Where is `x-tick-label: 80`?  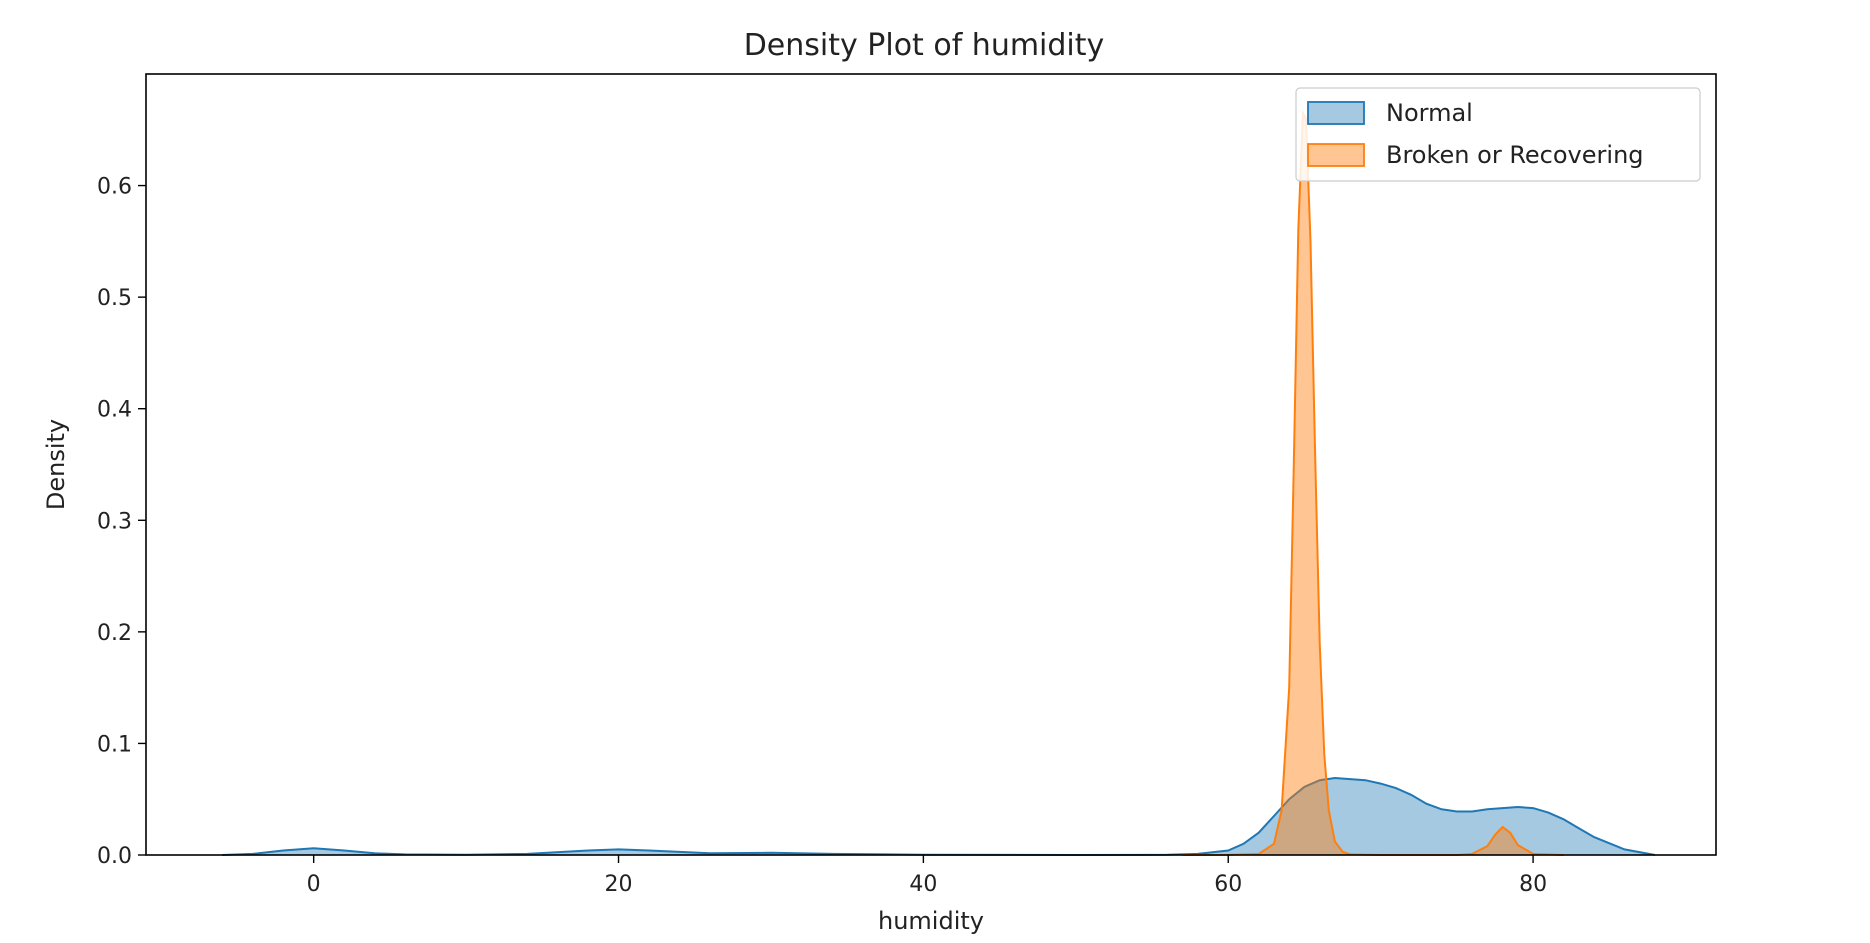
x-tick-label: 80 is located at coordinates (1533, 884).